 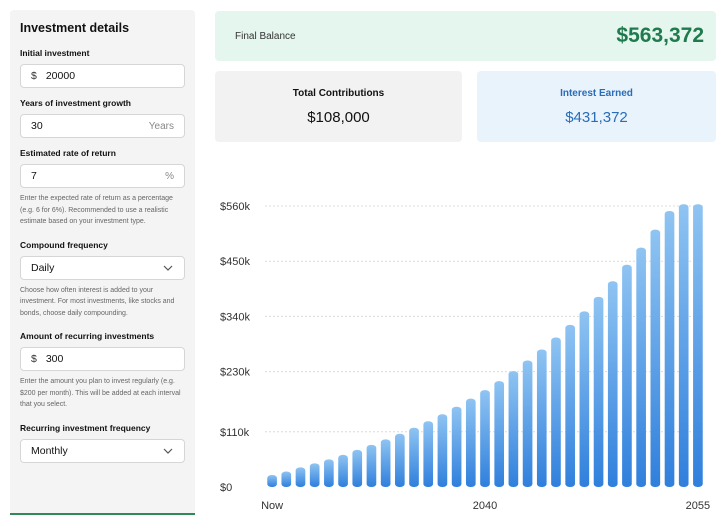 I want to click on rate-value: 7, so click(x=34, y=176).